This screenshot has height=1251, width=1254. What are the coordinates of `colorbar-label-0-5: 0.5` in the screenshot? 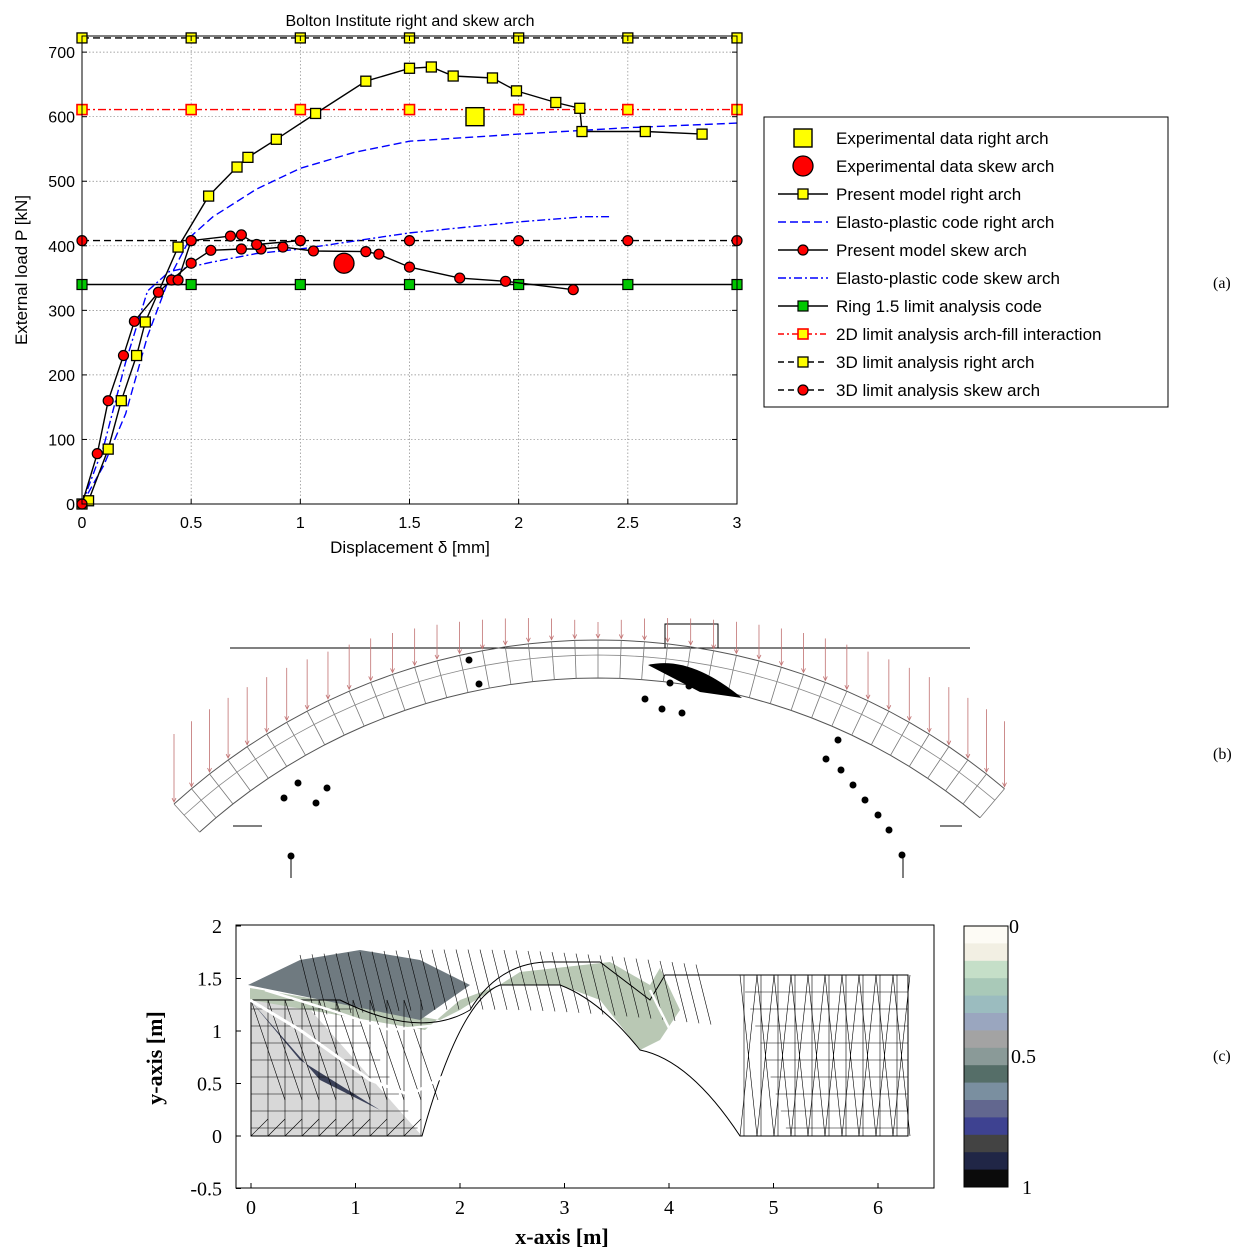 It's located at (1023, 1057).